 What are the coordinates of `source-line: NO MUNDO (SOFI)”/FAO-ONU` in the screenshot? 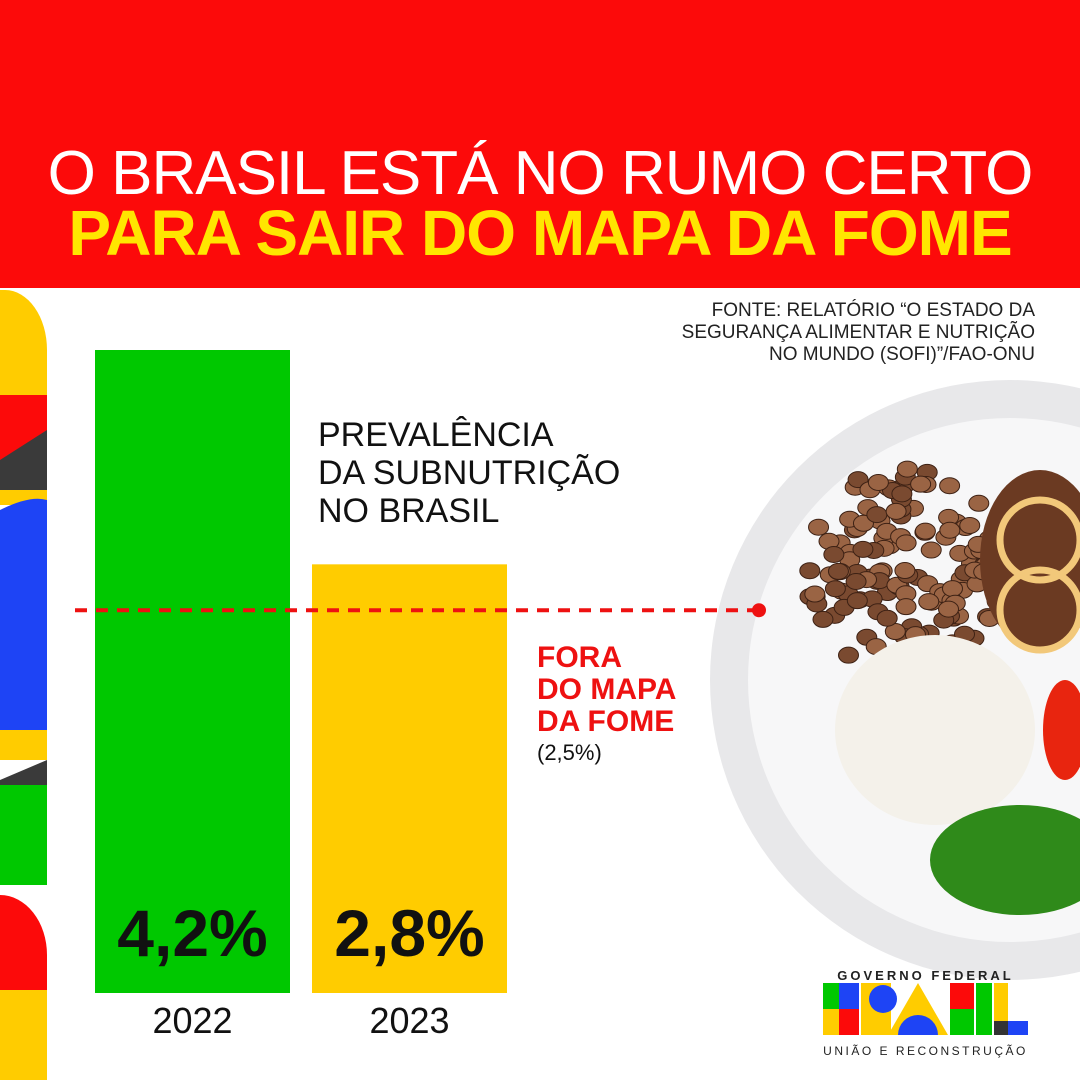 It's located at (902, 354).